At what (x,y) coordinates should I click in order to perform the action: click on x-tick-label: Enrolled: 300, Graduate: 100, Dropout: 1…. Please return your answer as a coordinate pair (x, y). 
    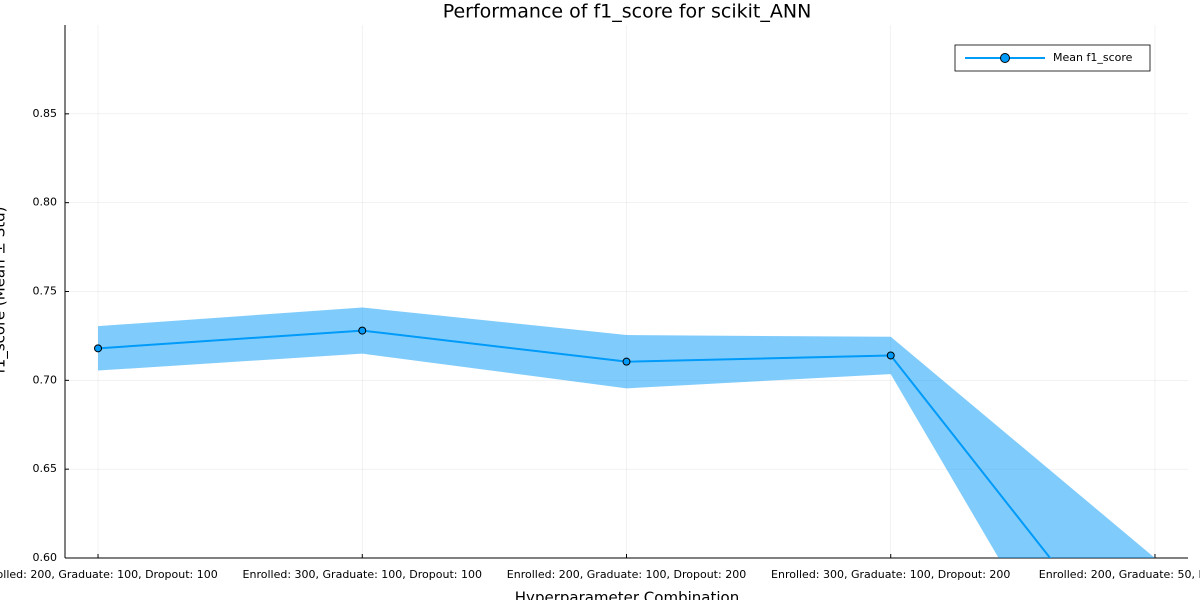
    Looking at the image, I should click on (362, 574).